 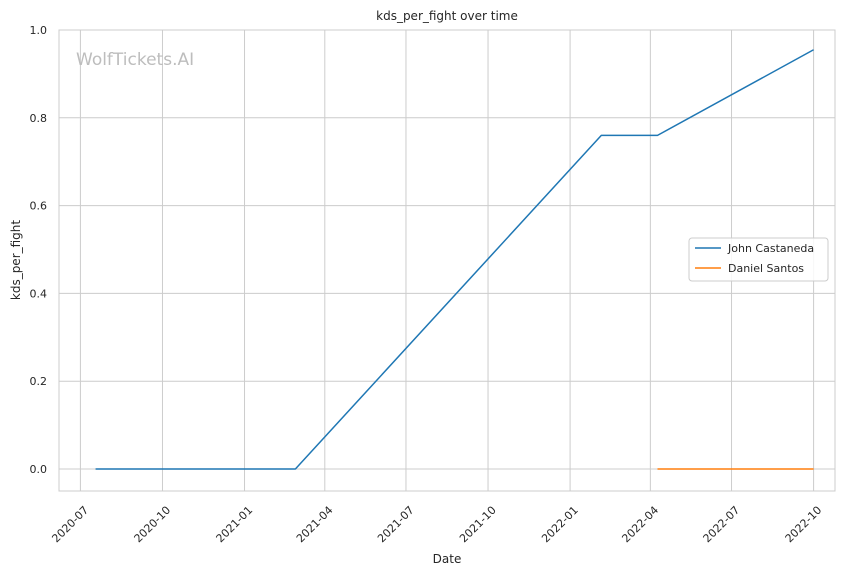 What do you see at coordinates (447, 16) in the screenshot?
I see `chart-title: kds_per_fight over time` at bounding box center [447, 16].